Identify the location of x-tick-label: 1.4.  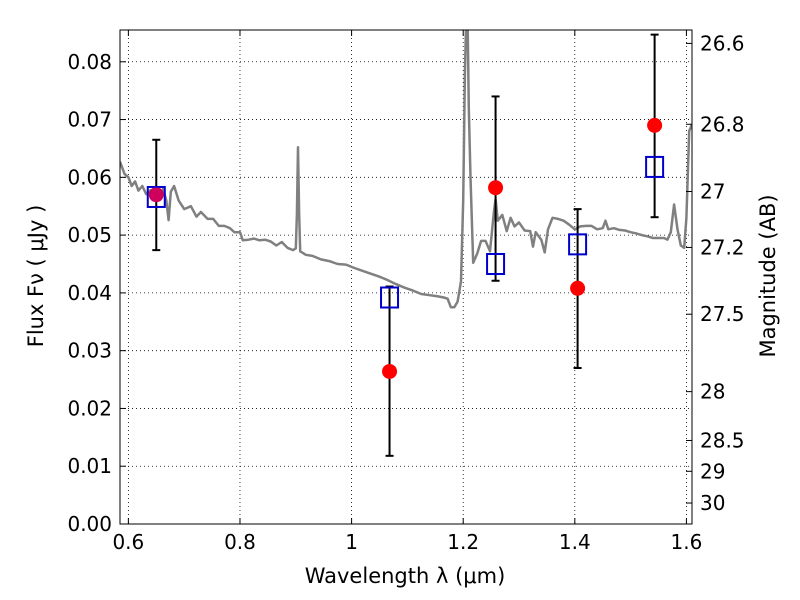
(575, 542).